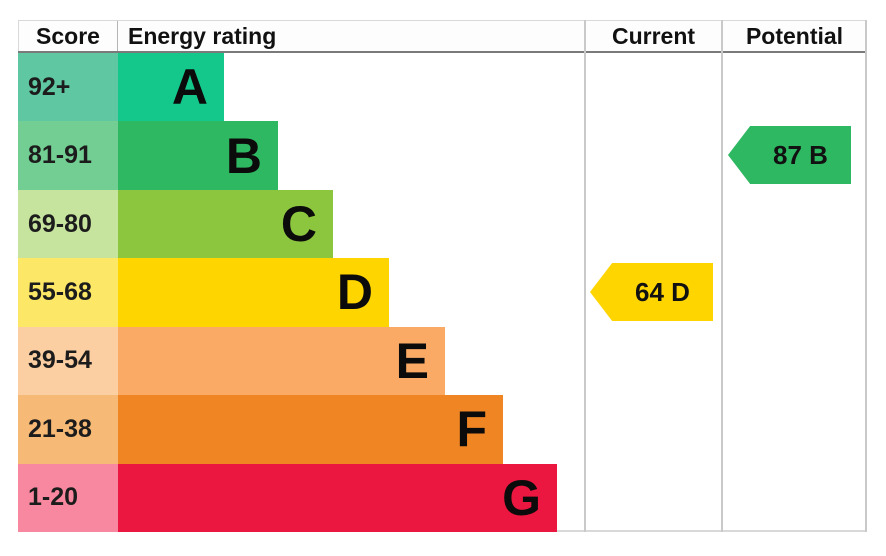 The image size is (886, 556). I want to click on band-row-e: 39-54 E, so click(442, 361).